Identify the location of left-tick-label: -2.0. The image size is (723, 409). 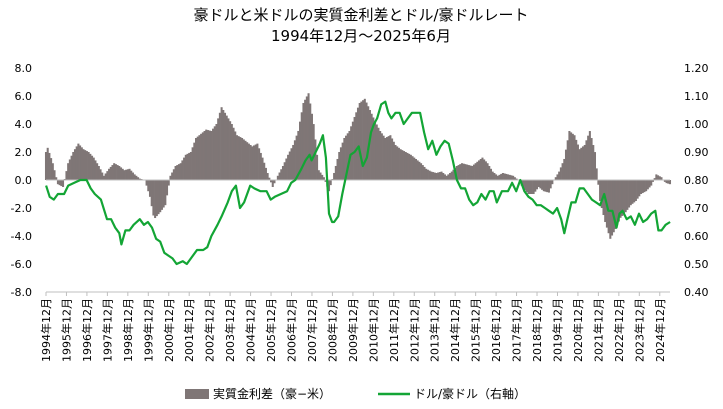
(21, 208).